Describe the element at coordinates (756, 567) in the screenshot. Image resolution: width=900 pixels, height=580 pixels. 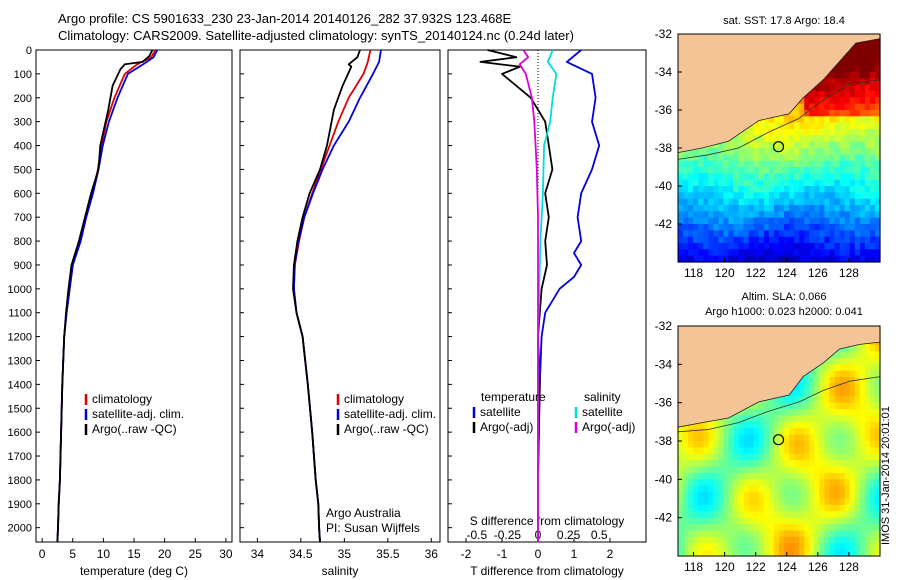
I see `lon-tick-label: 122` at that location.